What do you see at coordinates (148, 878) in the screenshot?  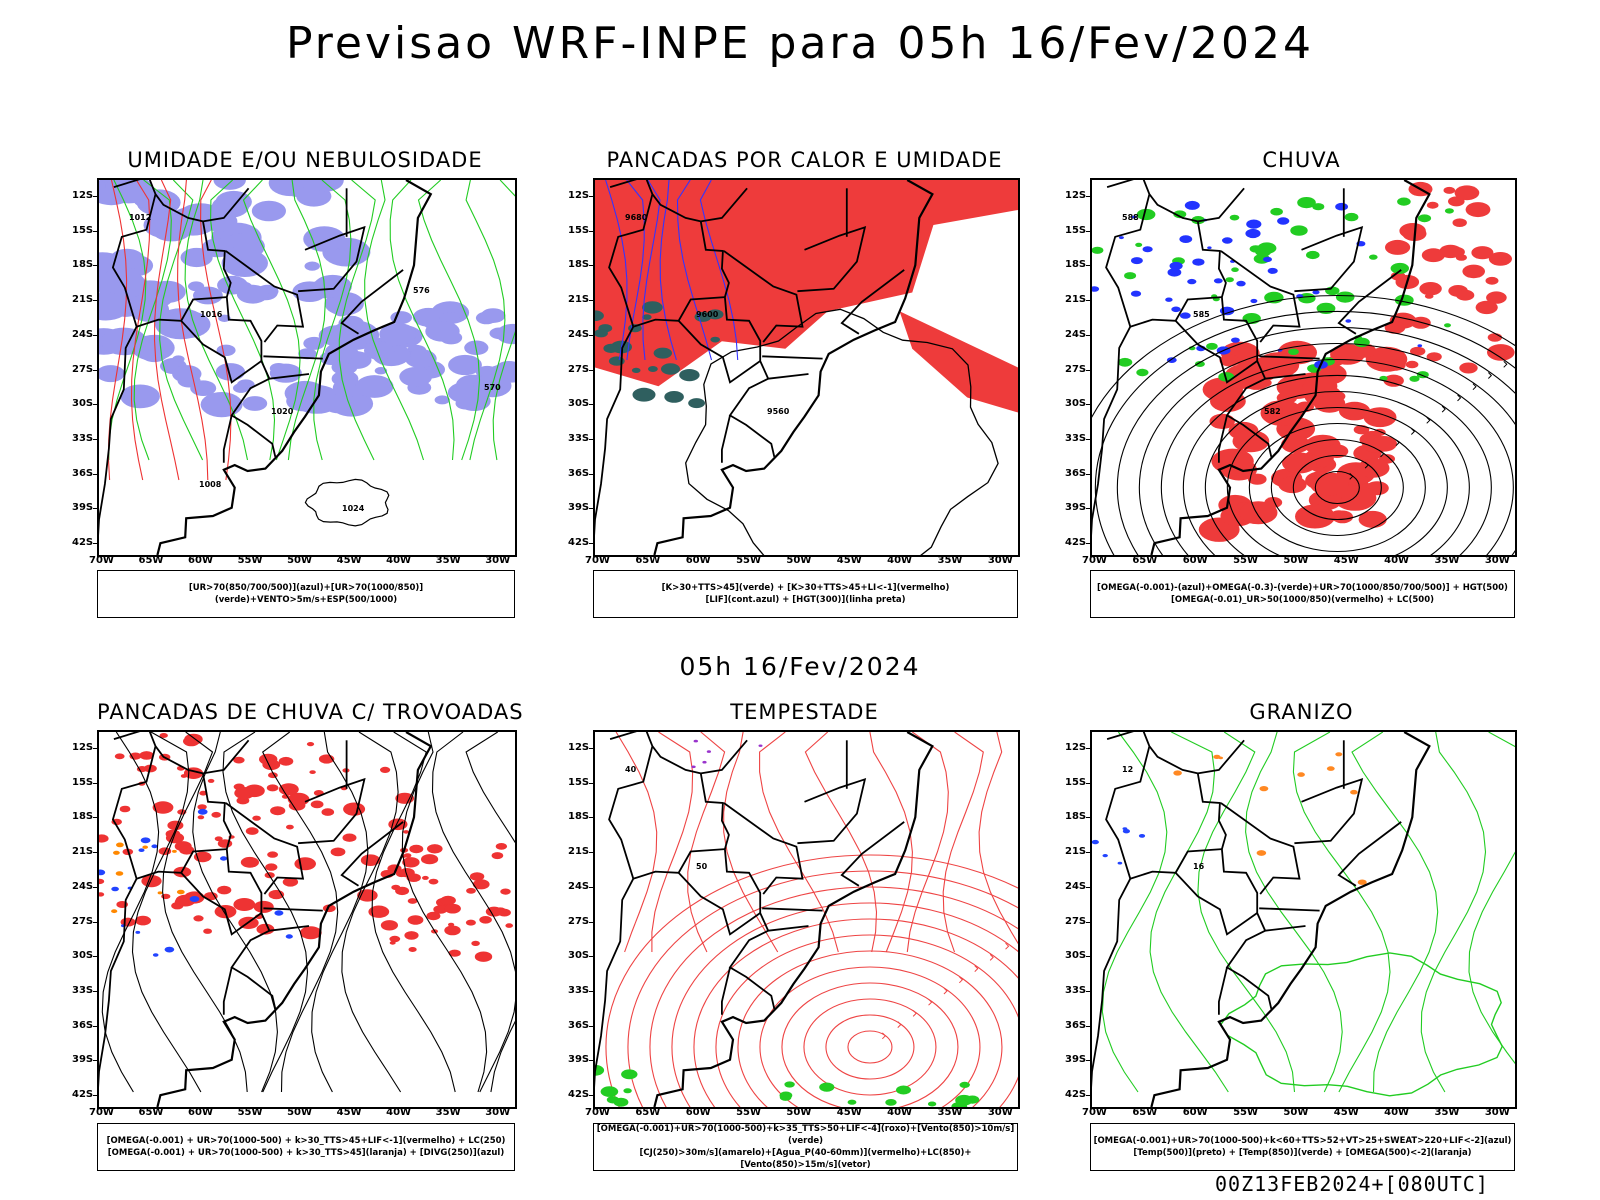 I see `orange-fill` at bounding box center [148, 878].